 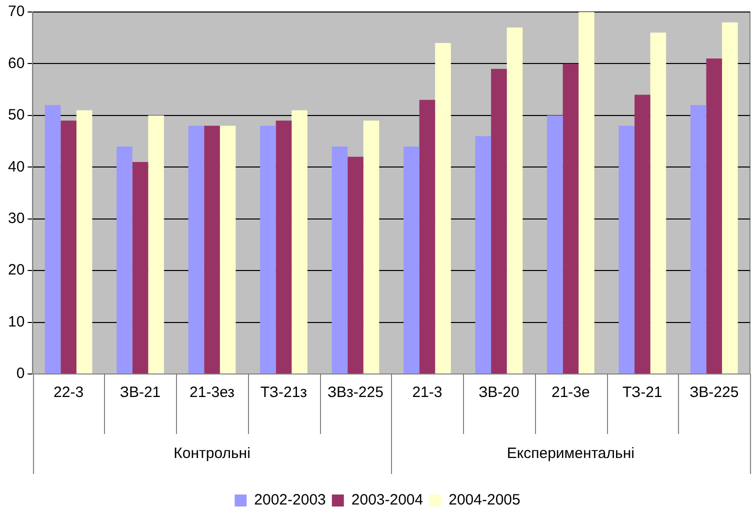 I want to click on y-tick-label: 60, so click(x=16, y=63).